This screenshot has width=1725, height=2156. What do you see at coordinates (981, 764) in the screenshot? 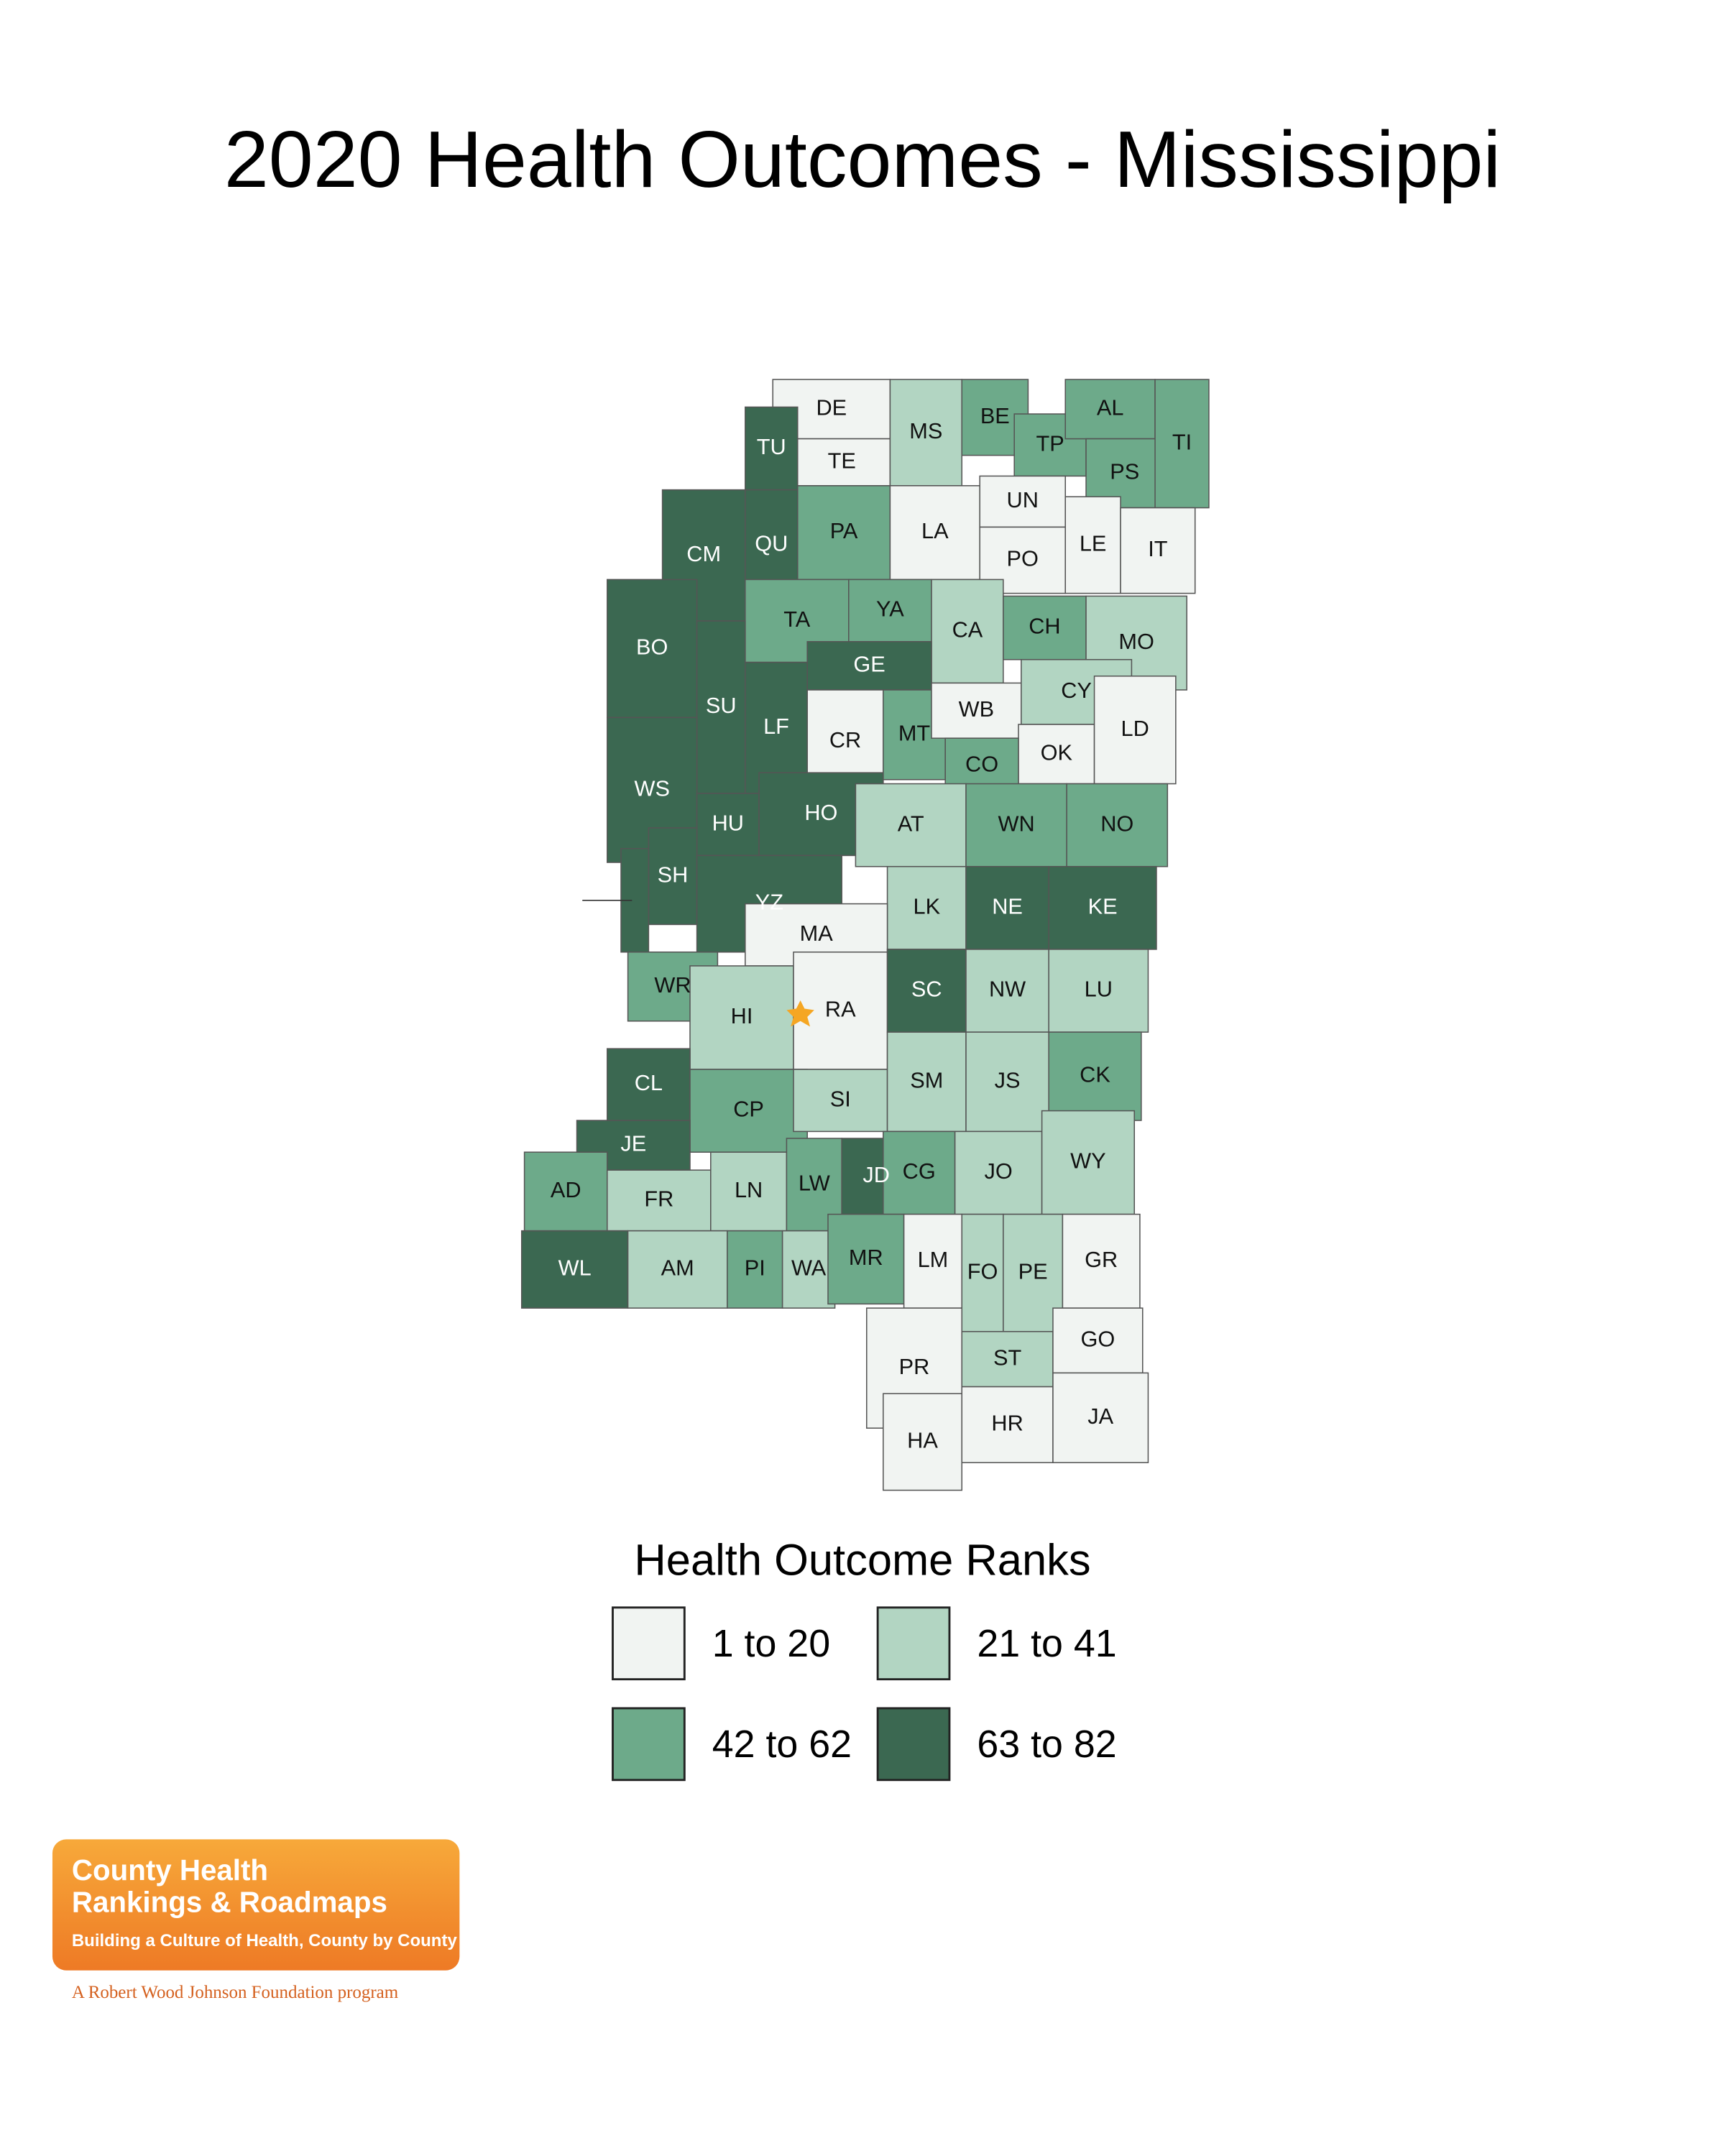
I see `county-label: CO` at bounding box center [981, 764].